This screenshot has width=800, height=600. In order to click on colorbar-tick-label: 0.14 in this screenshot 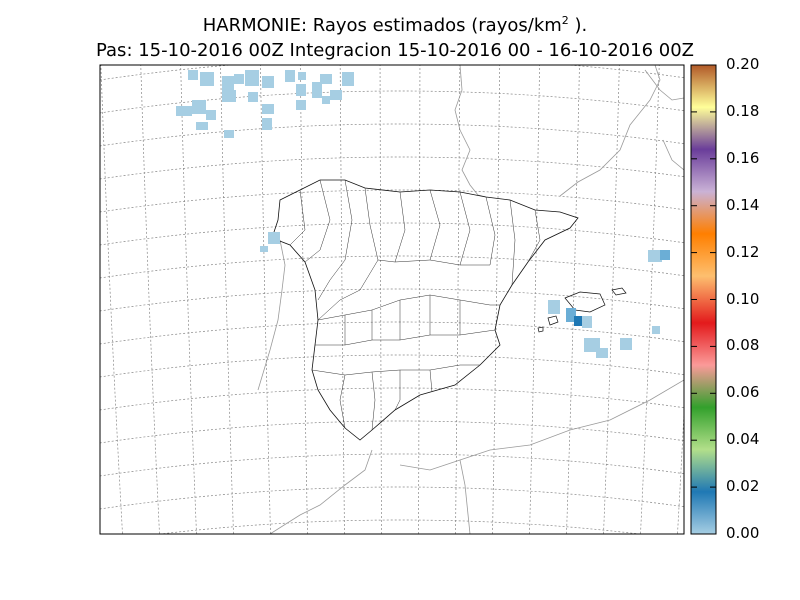, I will do `click(743, 204)`.